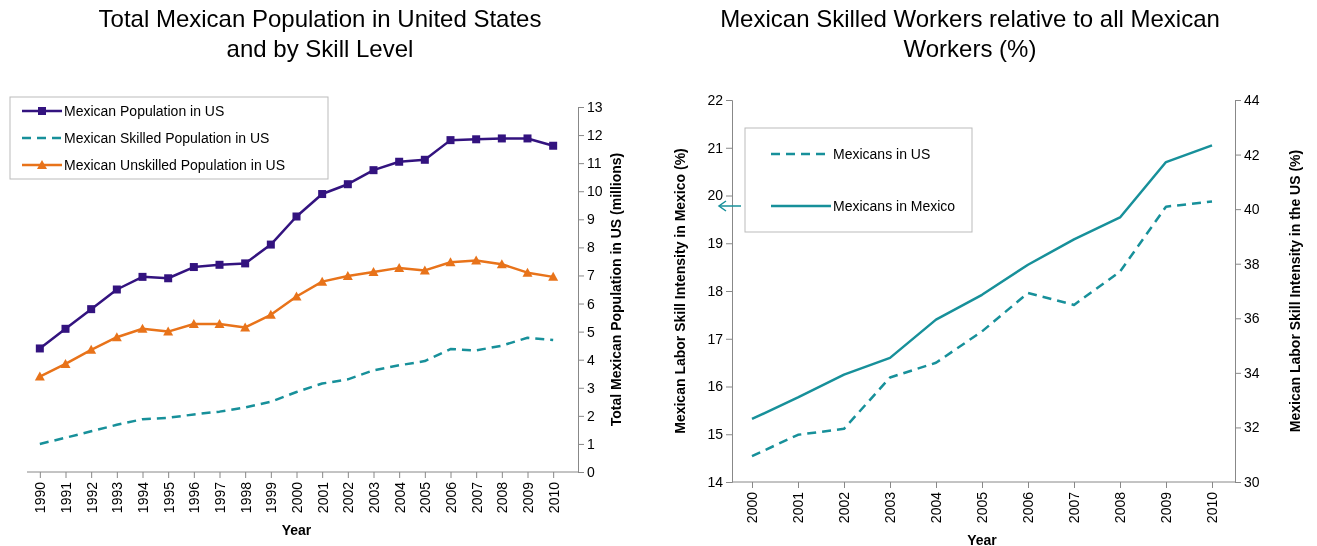  I want to click on chart-title: Total Mexican Population in United States and by Skill Level, so click(320, 33).